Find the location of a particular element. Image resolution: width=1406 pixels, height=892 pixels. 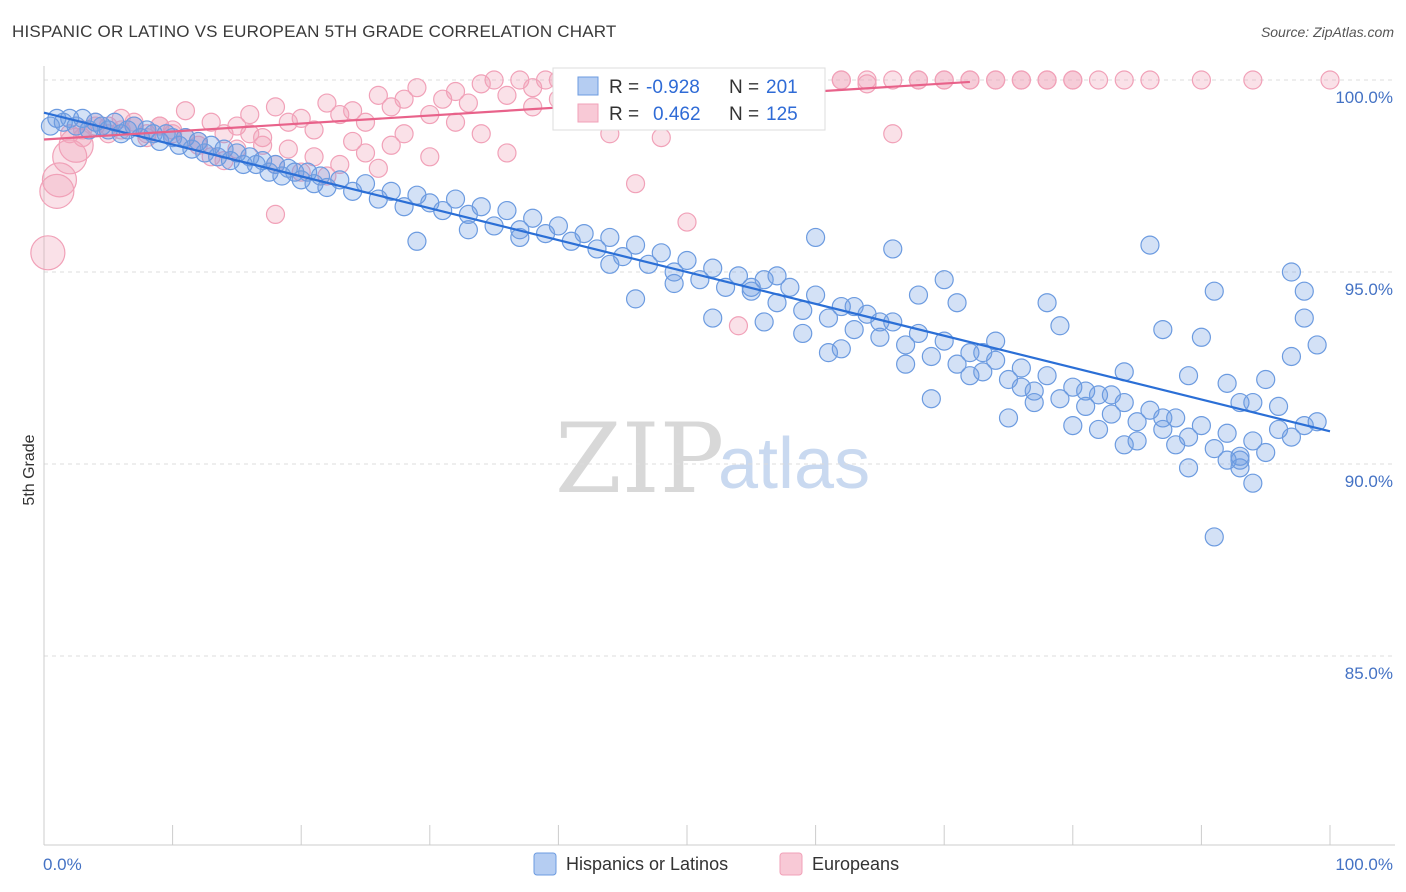

y-tick-label-3: 85.0% is located at coordinates (1369, 673).